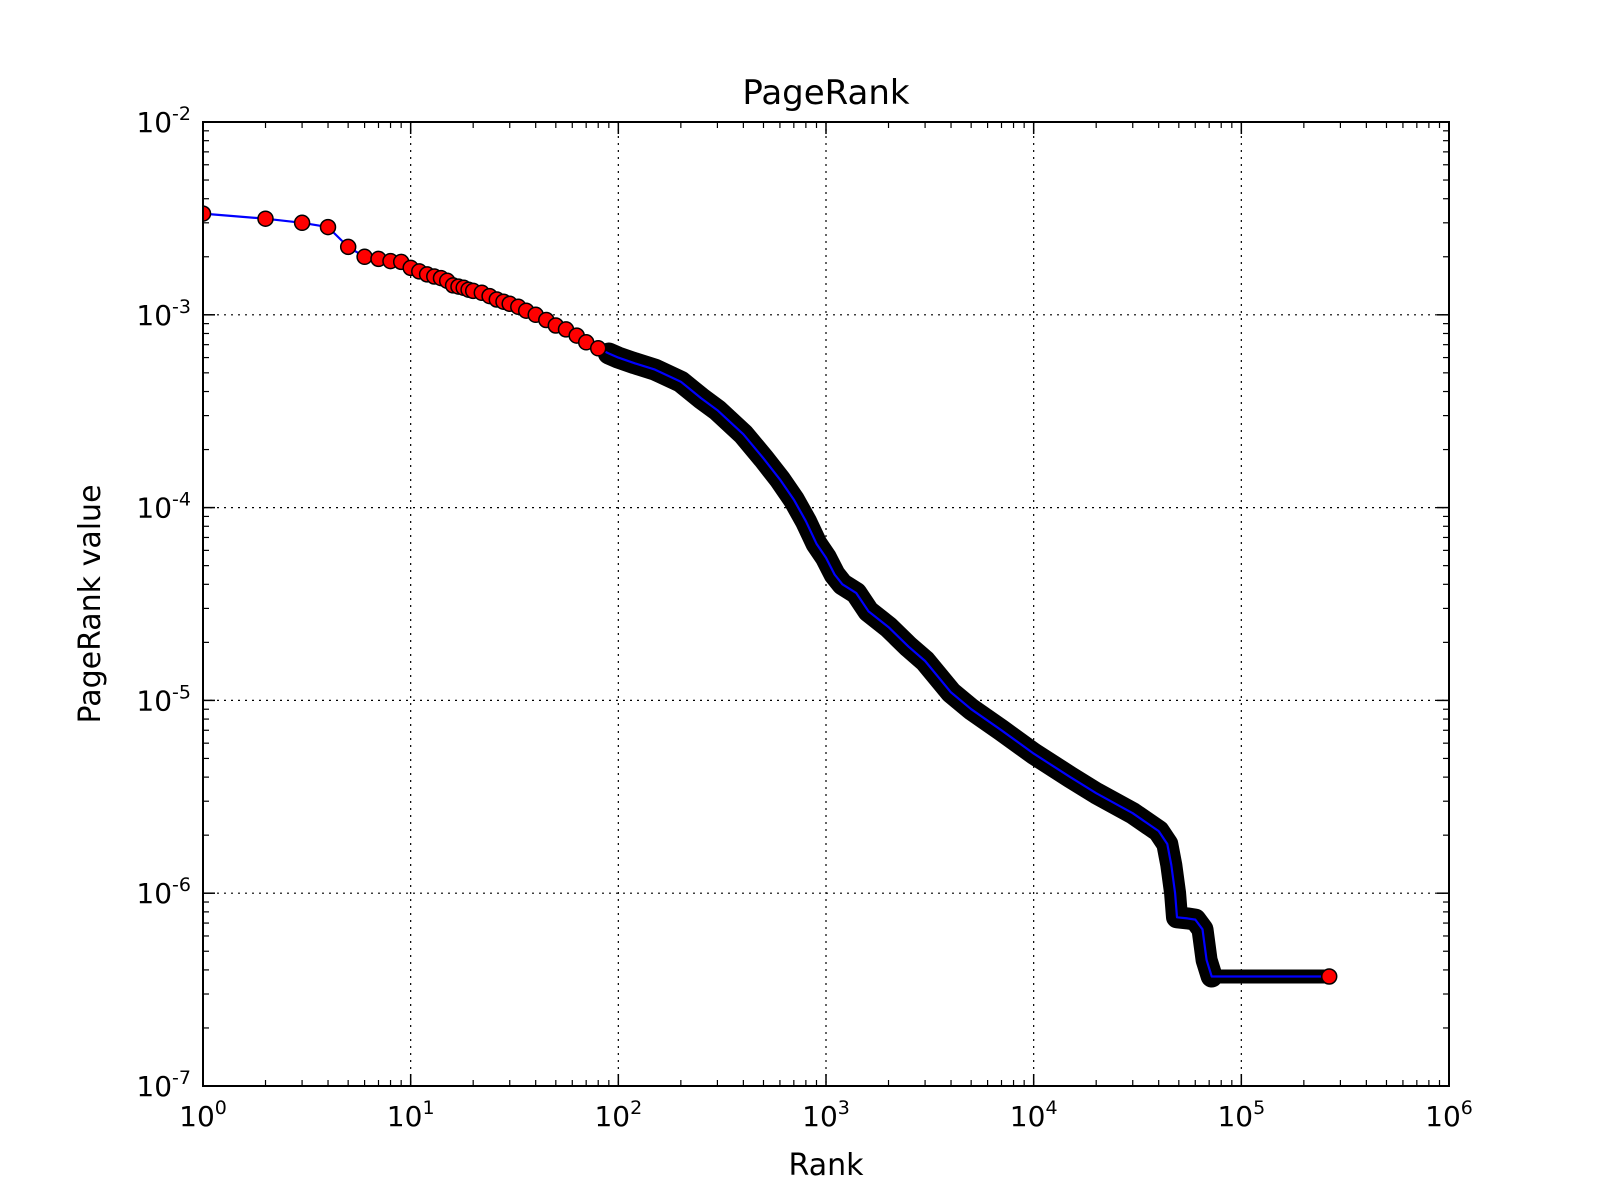 Image resolution: width=1600 pixels, height=1200 pixels. I want to click on chart-title: PageRank, so click(826, 93).